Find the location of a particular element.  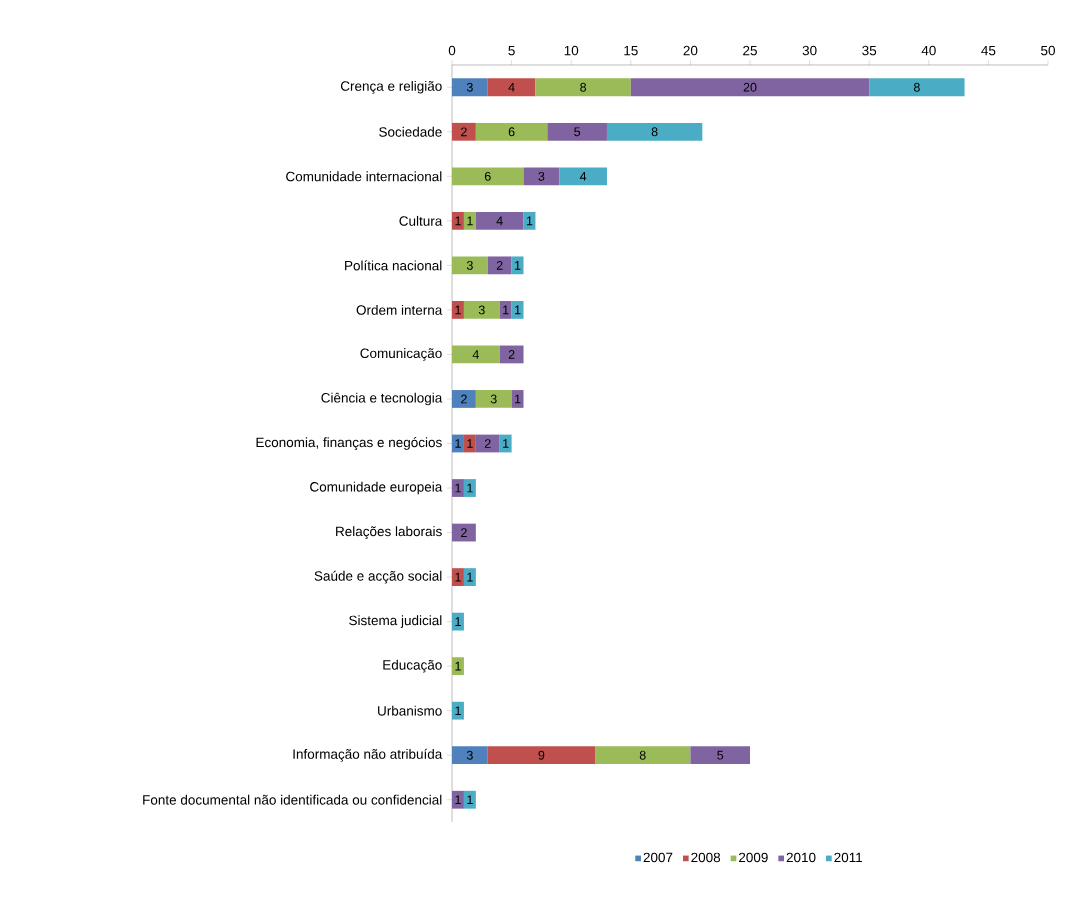

data-label: 9 is located at coordinates (541, 755).